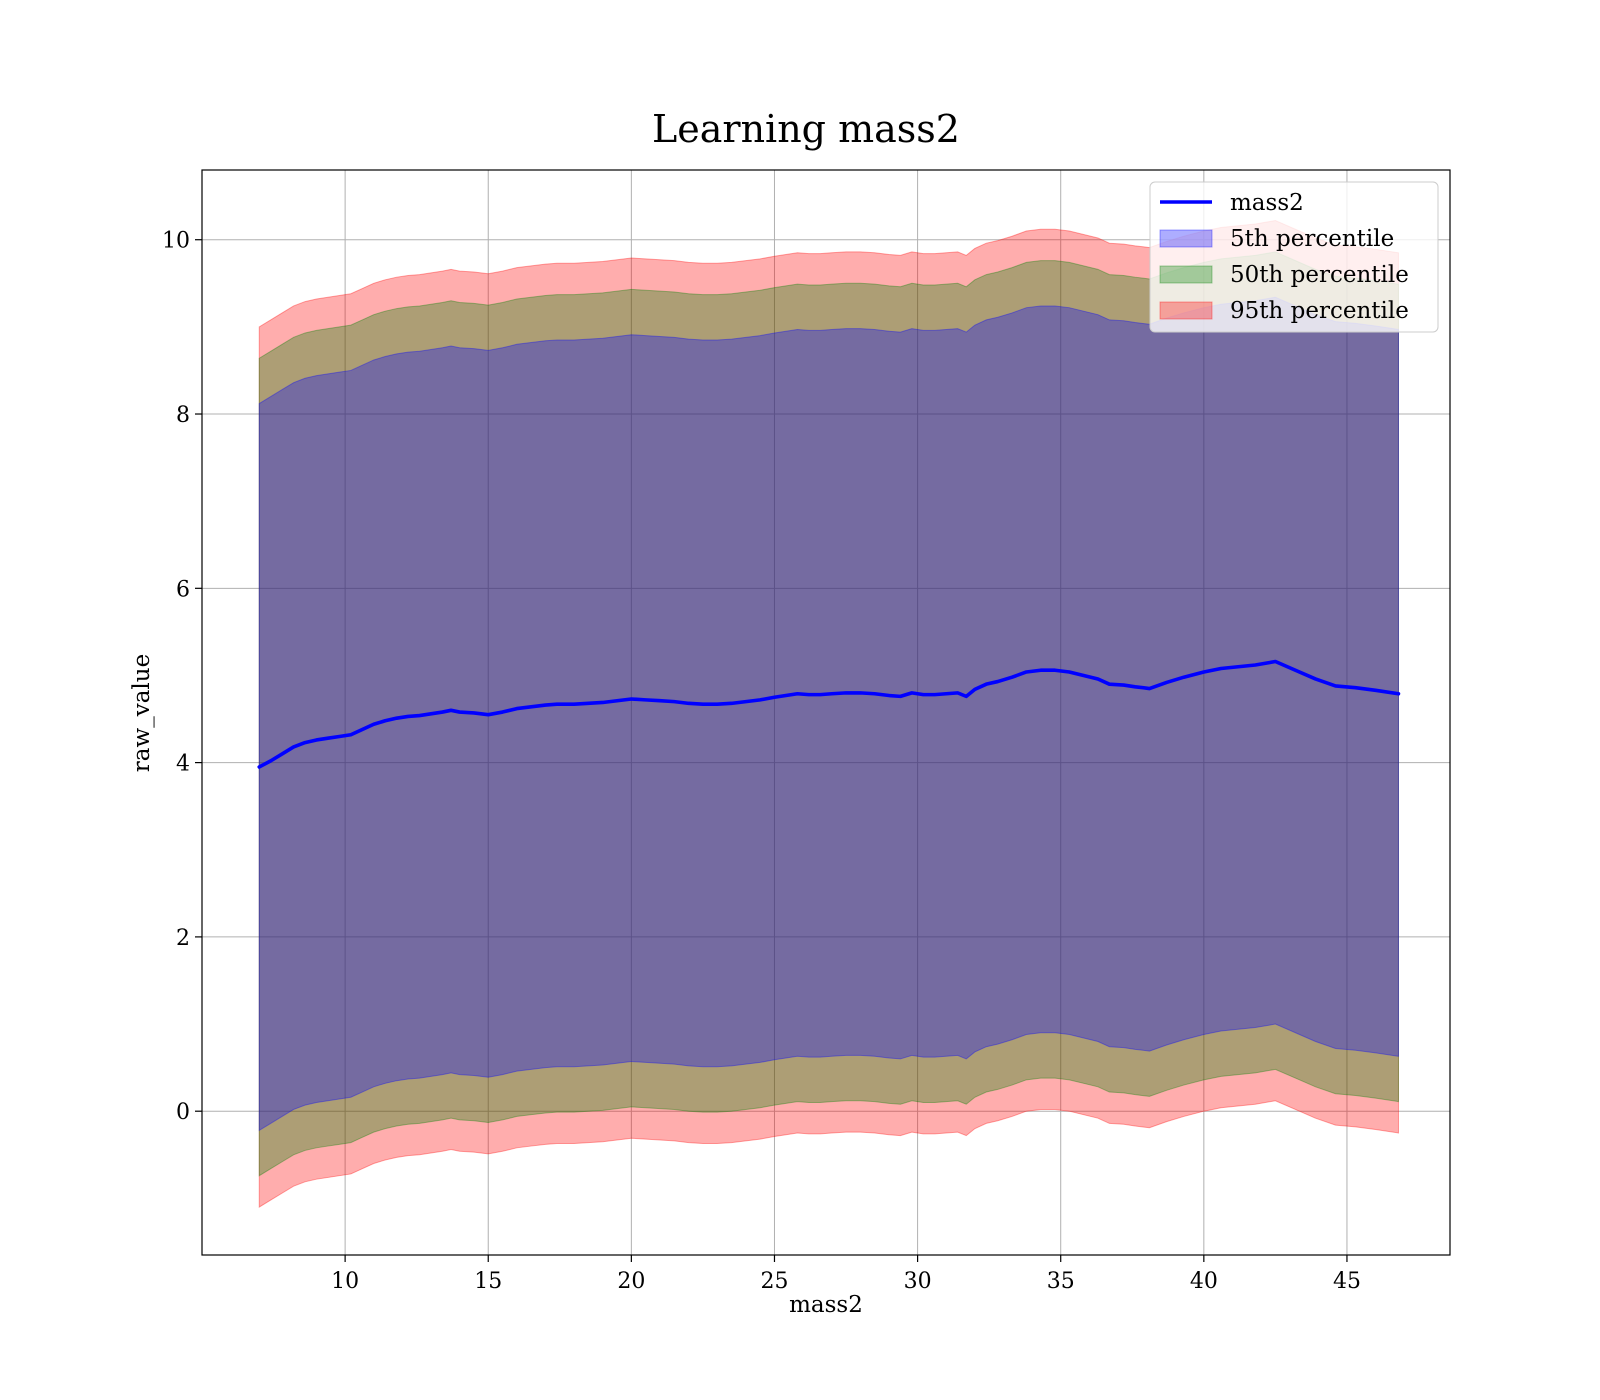 This screenshot has height=1400, width=1600. I want to click on x-axis-label: mass2, so click(826, 1305).